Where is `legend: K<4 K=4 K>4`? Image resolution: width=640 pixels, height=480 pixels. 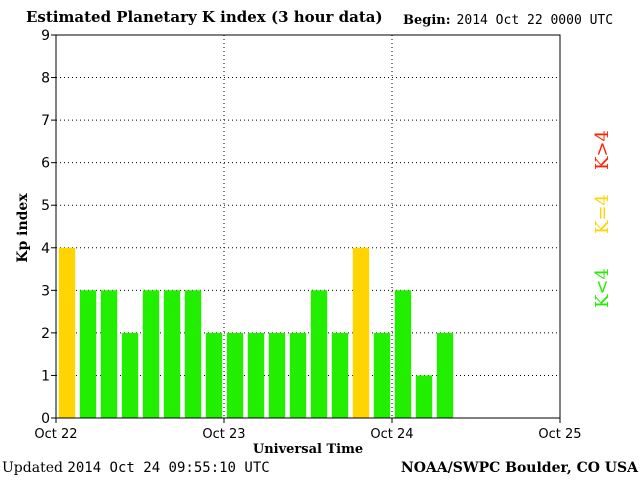
legend: K<4 K=4 K>4 is located at coordinates (602, 219).